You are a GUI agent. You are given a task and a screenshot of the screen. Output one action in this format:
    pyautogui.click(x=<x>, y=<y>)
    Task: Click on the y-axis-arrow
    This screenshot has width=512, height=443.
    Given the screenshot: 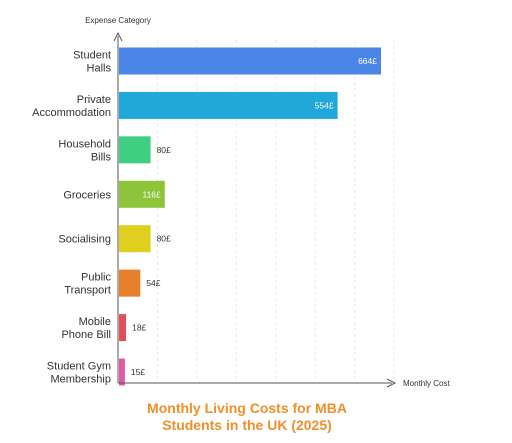 What is the action you would take?
    pyautogui.click(x=118, y=36)
    